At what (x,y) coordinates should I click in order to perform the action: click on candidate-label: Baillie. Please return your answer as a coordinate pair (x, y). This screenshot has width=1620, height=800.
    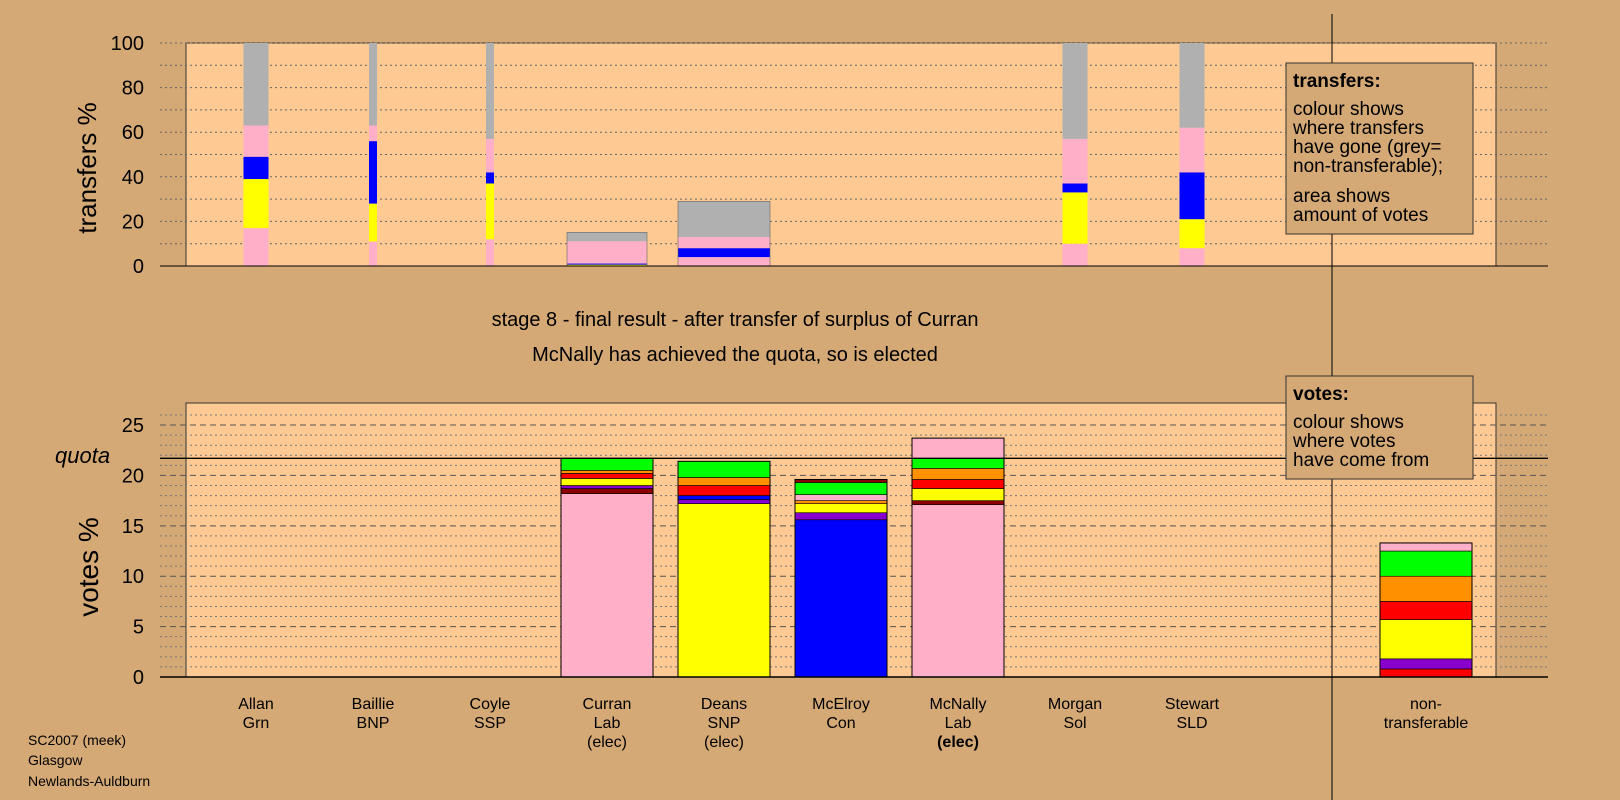
    Looking at the image, I should click on (373, 704).